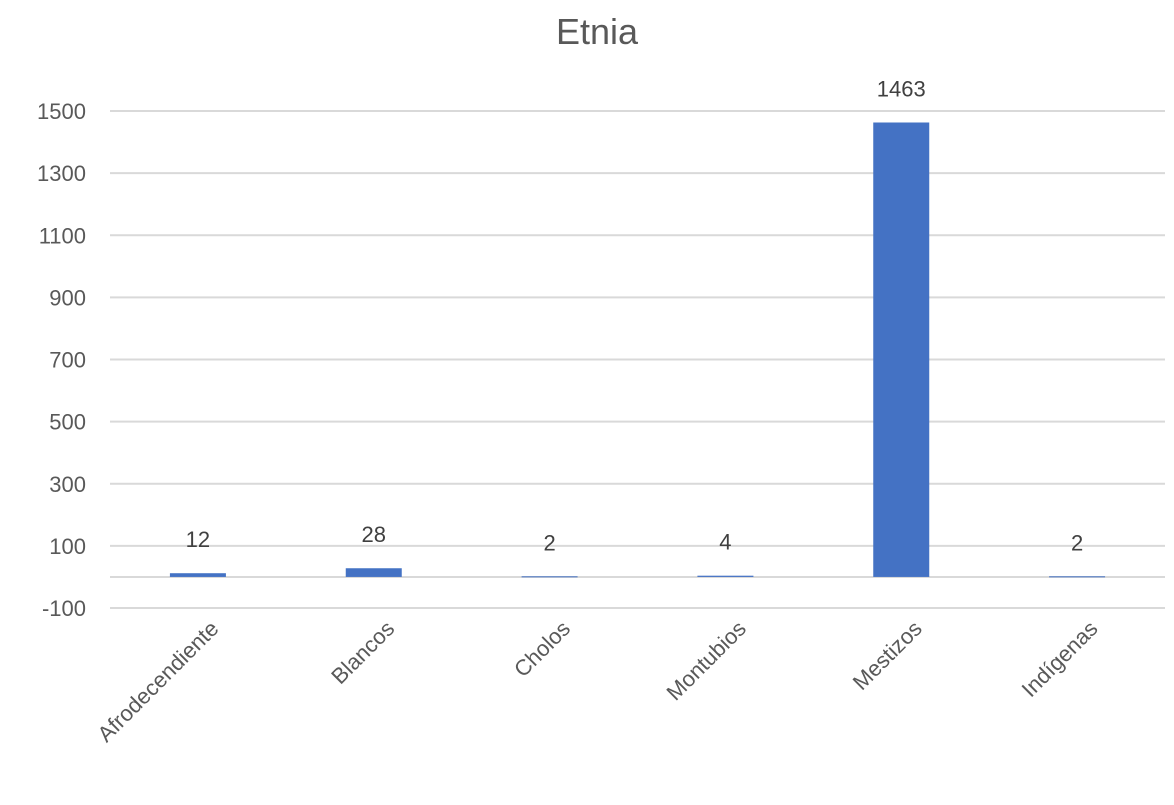 The width and height of the screenshot is (1174, 805). Describe the element at coordinates (725, 576) in the screenshot. I see `bar-montubios` at that location.